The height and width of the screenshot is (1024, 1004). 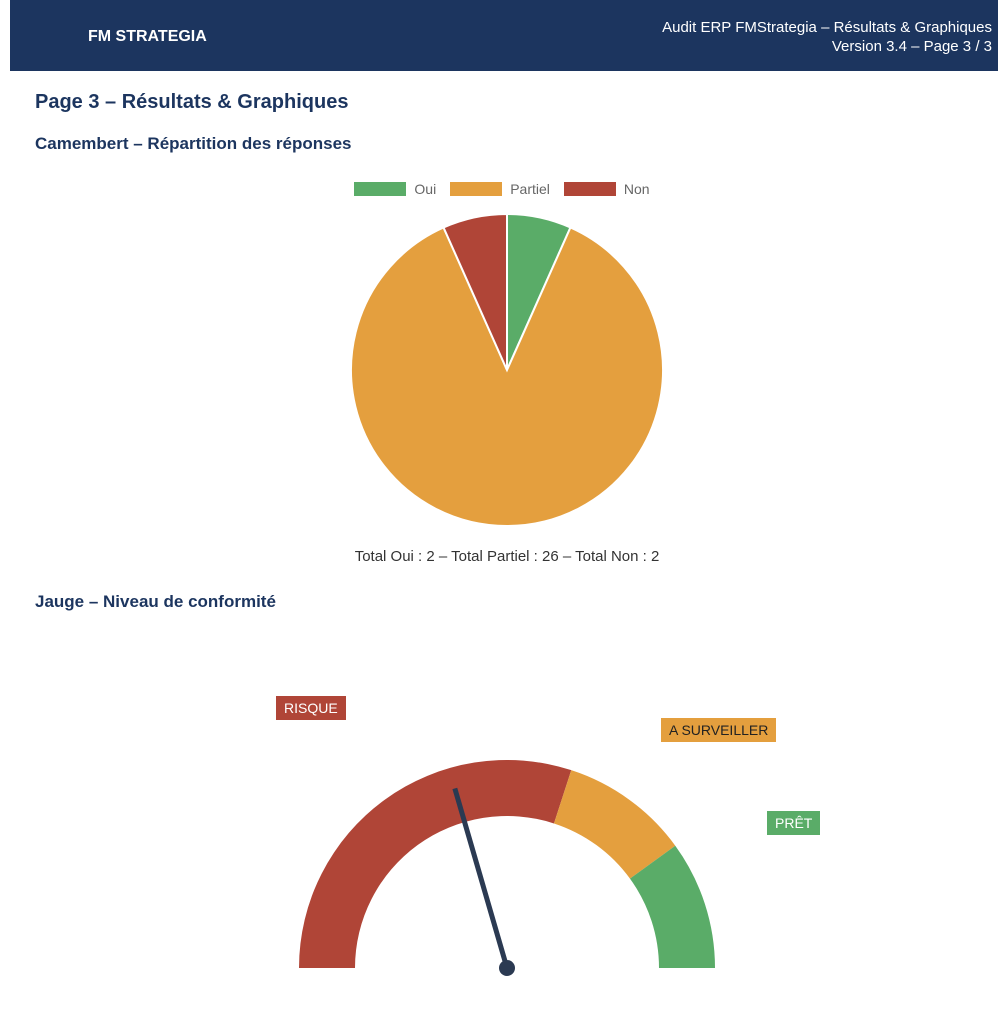 I want to click on gauge-label-risque: RISQUE, so click(x=311, y=708).